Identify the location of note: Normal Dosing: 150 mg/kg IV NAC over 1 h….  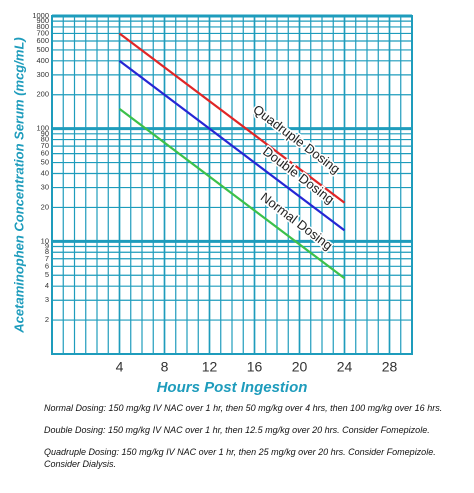
(243, 408).